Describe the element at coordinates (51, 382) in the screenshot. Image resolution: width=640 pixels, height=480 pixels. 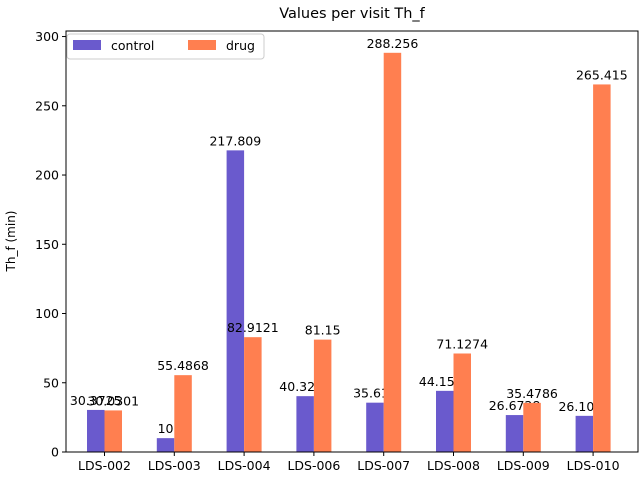
I see `y-tick-label: 50` at that location.